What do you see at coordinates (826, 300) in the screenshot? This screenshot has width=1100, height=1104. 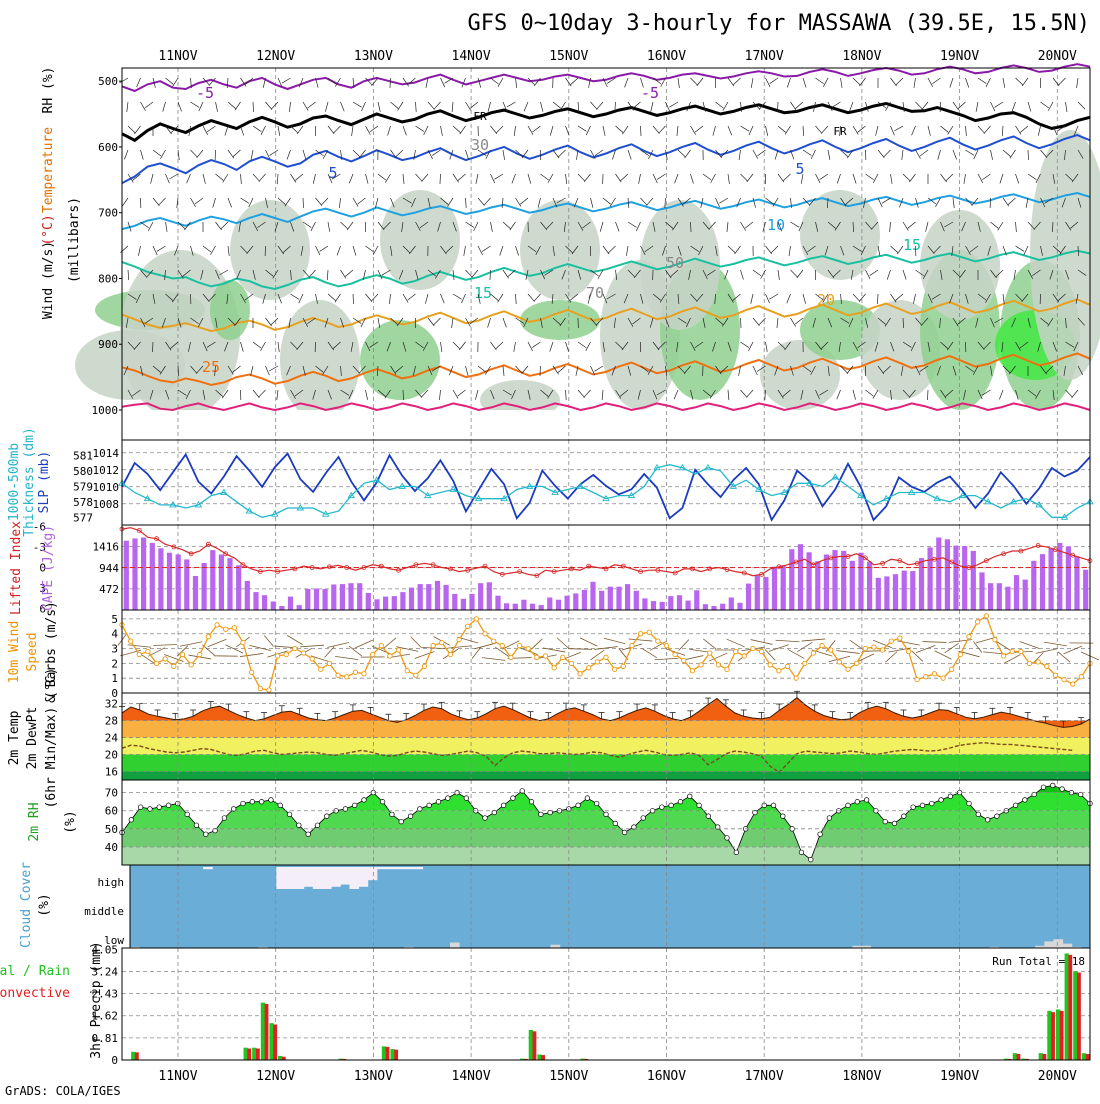 I see `contour-label: 20` at bounding box center [826, 300].